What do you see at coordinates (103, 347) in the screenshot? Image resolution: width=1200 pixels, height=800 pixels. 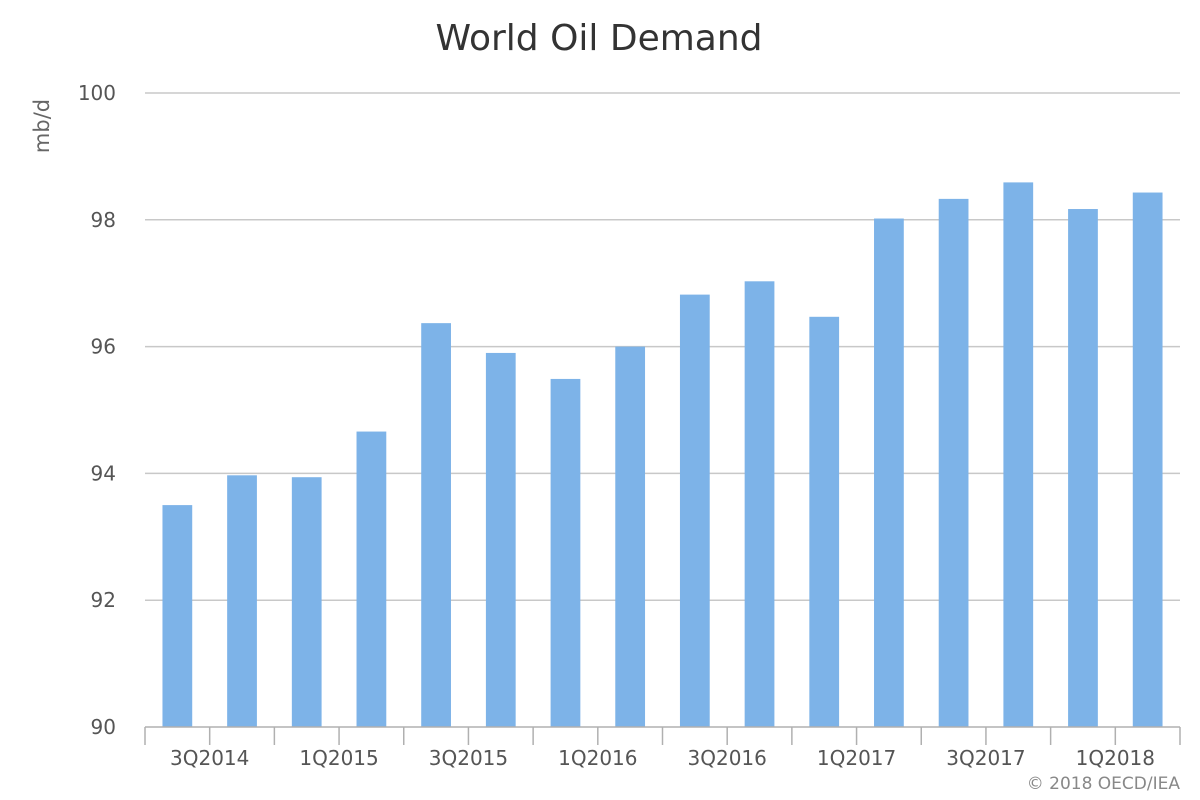 I see `y-tick-label: 96` at bounding box center [103, 347].